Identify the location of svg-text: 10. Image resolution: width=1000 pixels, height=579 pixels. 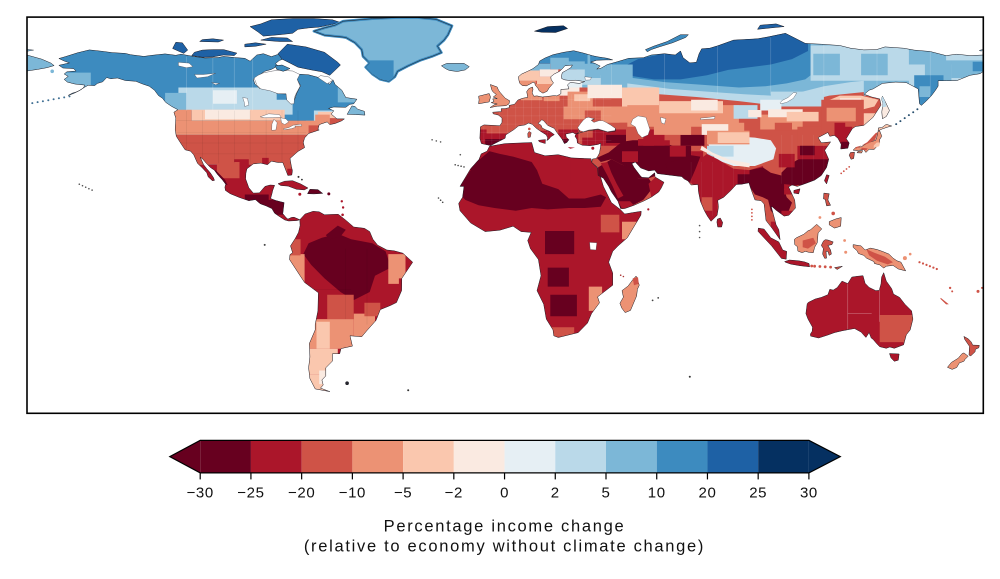
(657, 493).